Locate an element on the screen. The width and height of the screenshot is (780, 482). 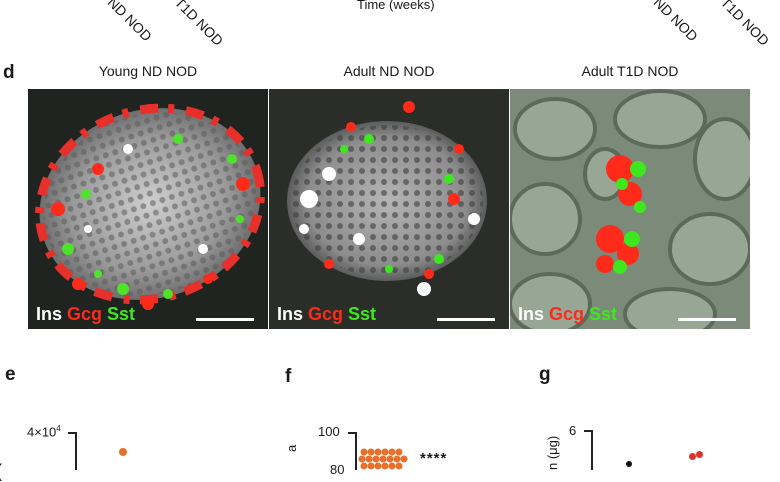
significance-marker-f: **** is located at coordinates (434, 458).